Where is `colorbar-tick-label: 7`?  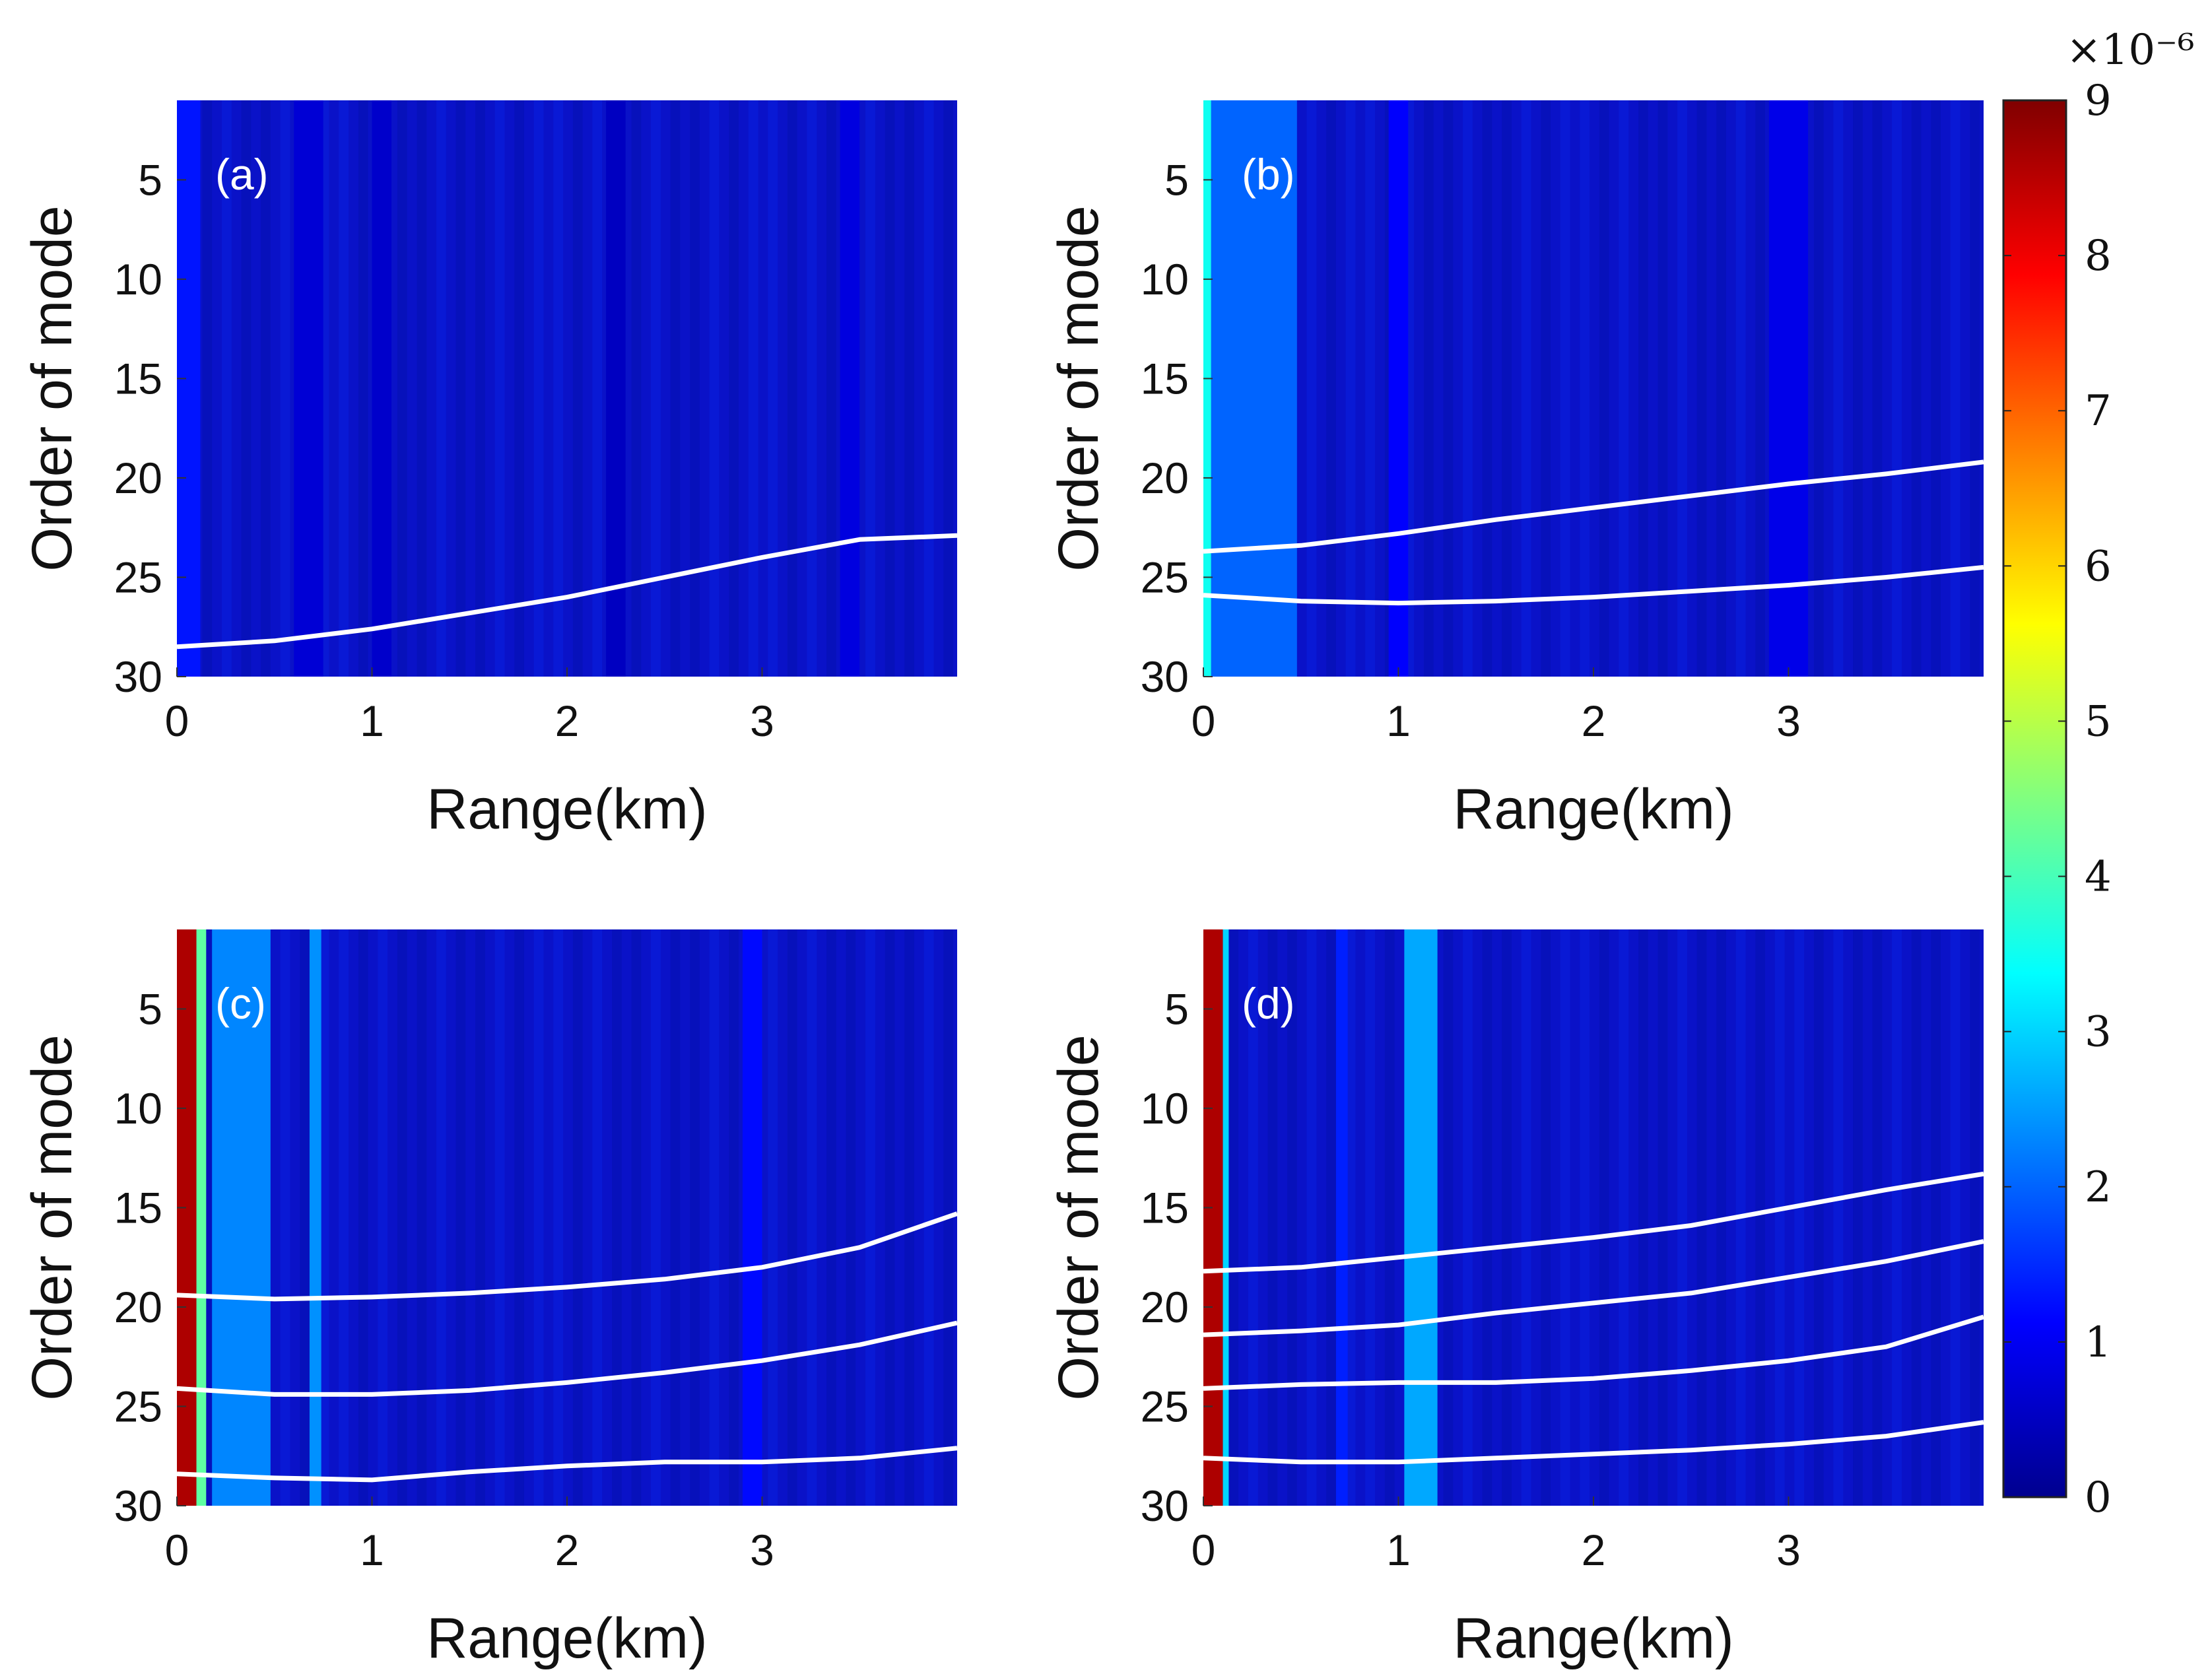
colorbar-tick-label: 7 is located at coordinates (2098, 412).